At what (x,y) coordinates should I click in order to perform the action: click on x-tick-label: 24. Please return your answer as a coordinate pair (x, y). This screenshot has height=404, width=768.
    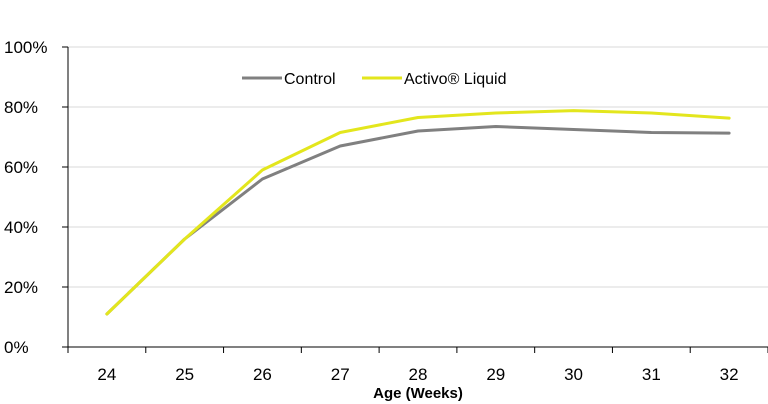
    Looking at the image, I should click on (106, 374).